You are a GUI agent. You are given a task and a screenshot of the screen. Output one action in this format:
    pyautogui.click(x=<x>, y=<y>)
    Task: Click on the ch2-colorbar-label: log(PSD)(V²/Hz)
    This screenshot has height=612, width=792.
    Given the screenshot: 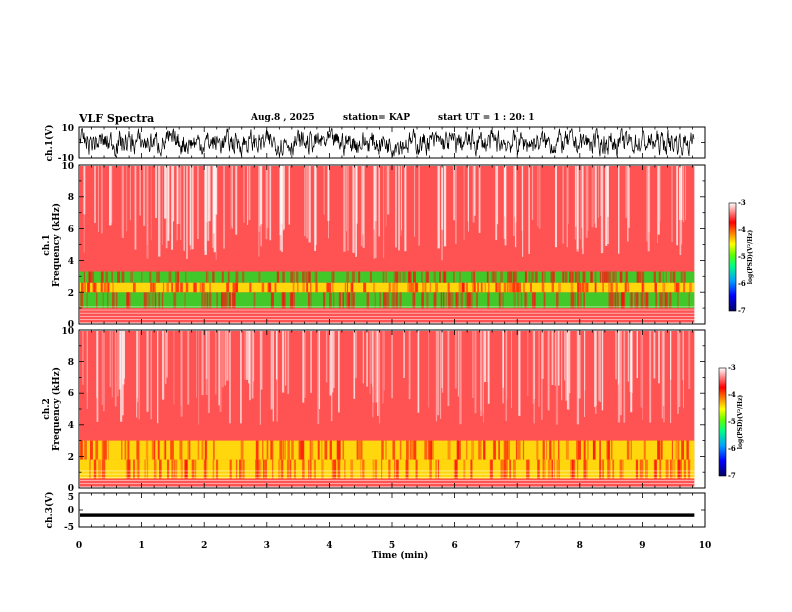 What is the action you would take?
    pyautogui.click(x=740, y=422)
    